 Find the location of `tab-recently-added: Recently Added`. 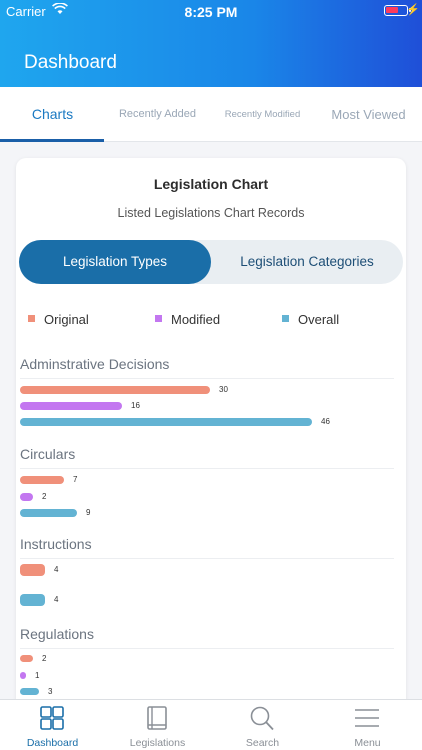

tab-recently-added: Recently Added is located at coordinates (157, 114).